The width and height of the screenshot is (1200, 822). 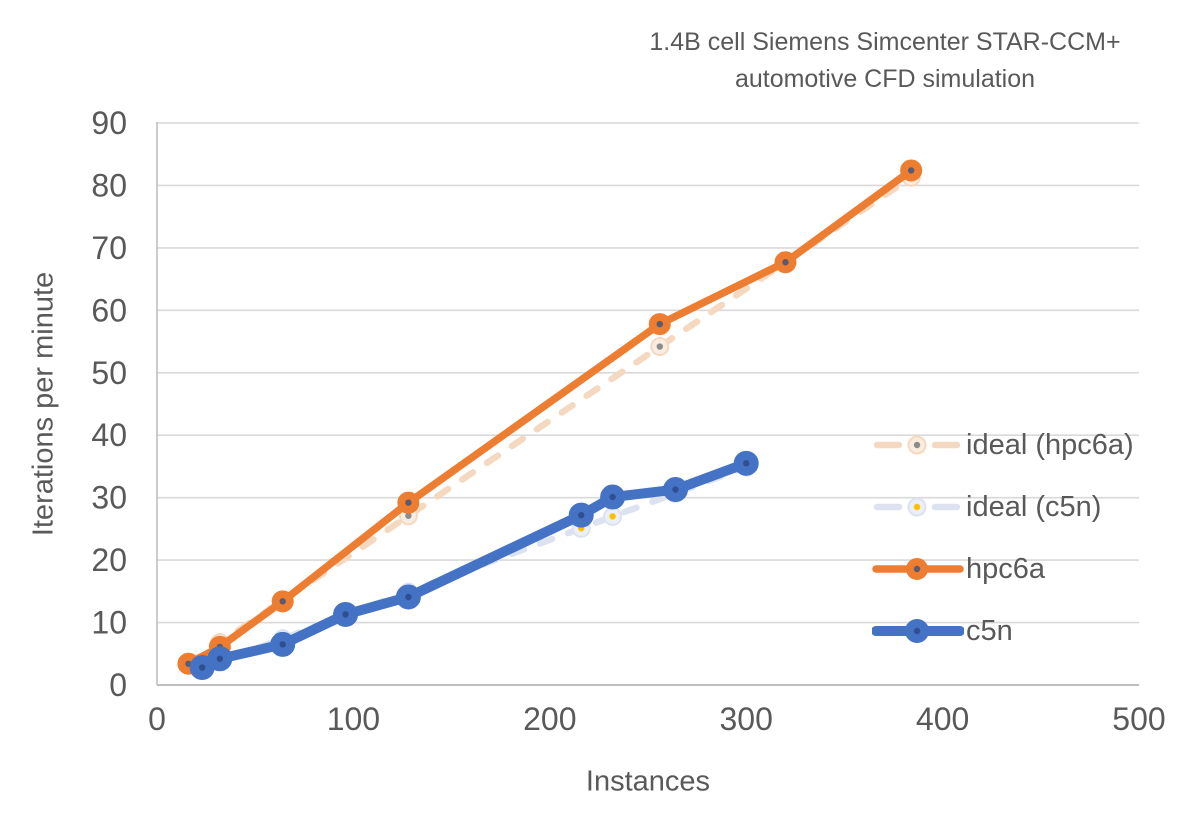 I want to click on legend-sample-ideal-c5n, so click(x=917, y=507).